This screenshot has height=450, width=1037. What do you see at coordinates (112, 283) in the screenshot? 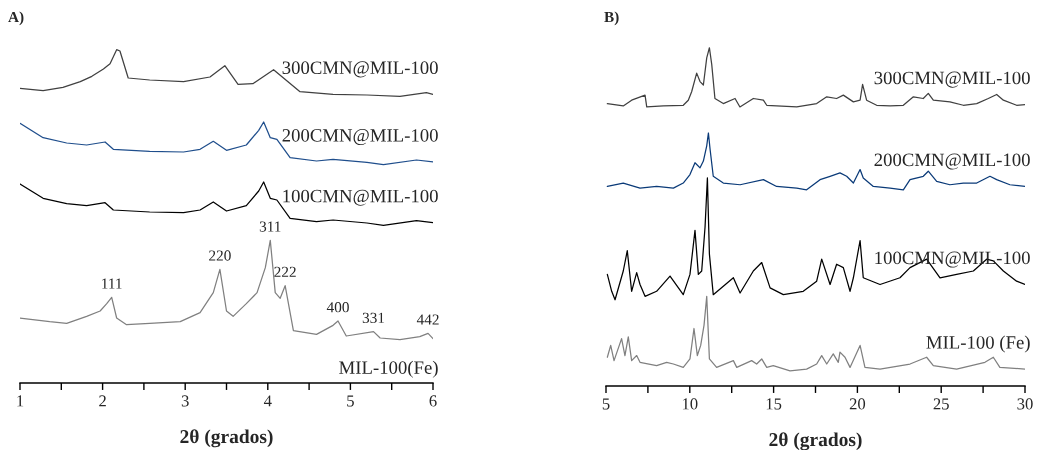
I see `annotation: 111` at bounding box center [112, 283].